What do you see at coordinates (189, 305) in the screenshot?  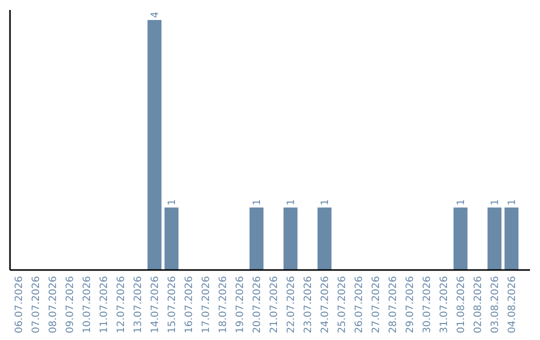 I see `x-tick-label: 16.07.2026` at bounding box center [189, 305].